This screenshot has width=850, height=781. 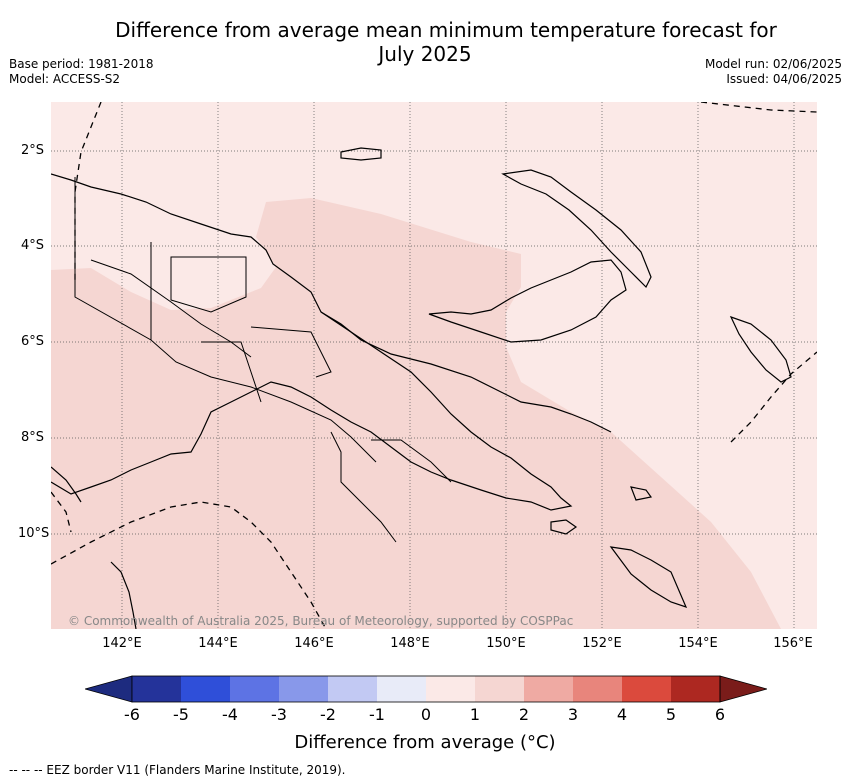 What do you see at coordinates (279, 714) in the screenshot?
I see `cb-tick-3: -3` at bounding box center [279, 714].